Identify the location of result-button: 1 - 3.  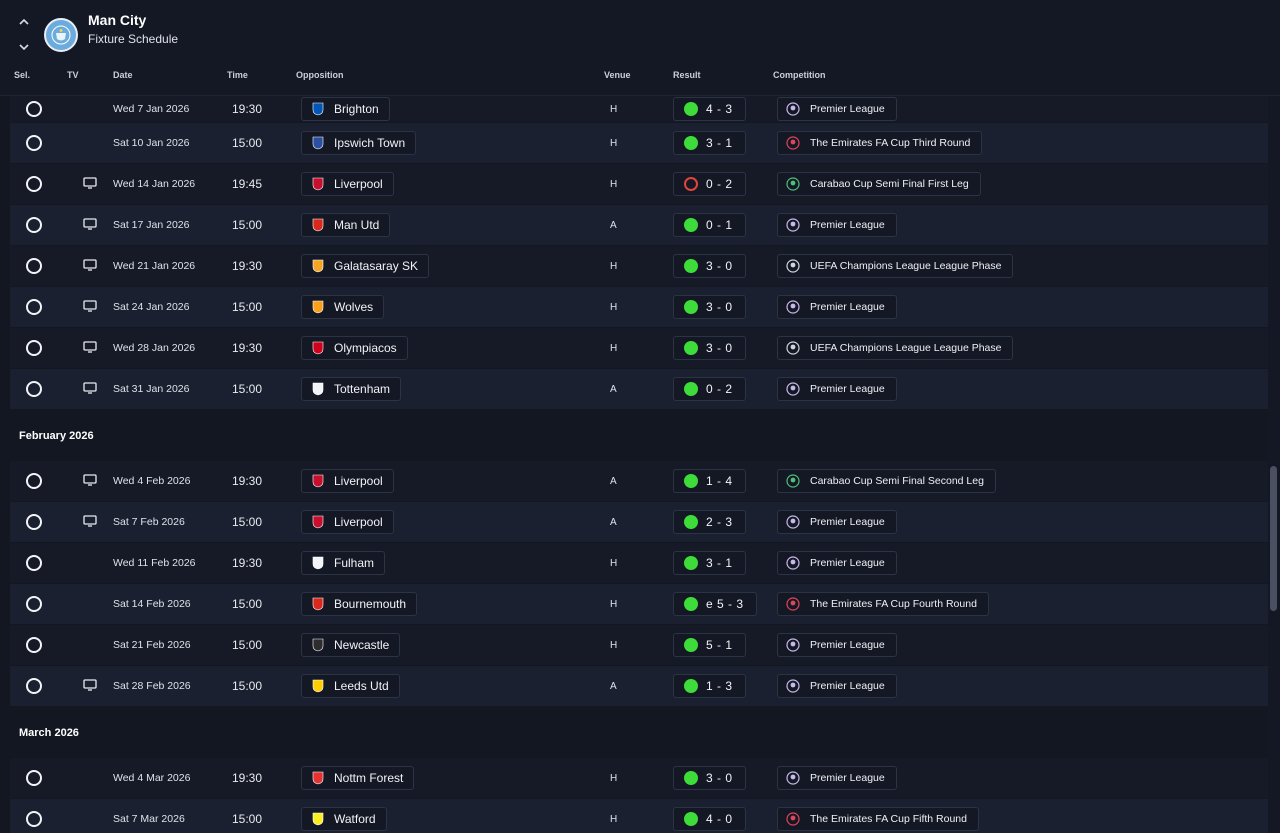
(709, 686).